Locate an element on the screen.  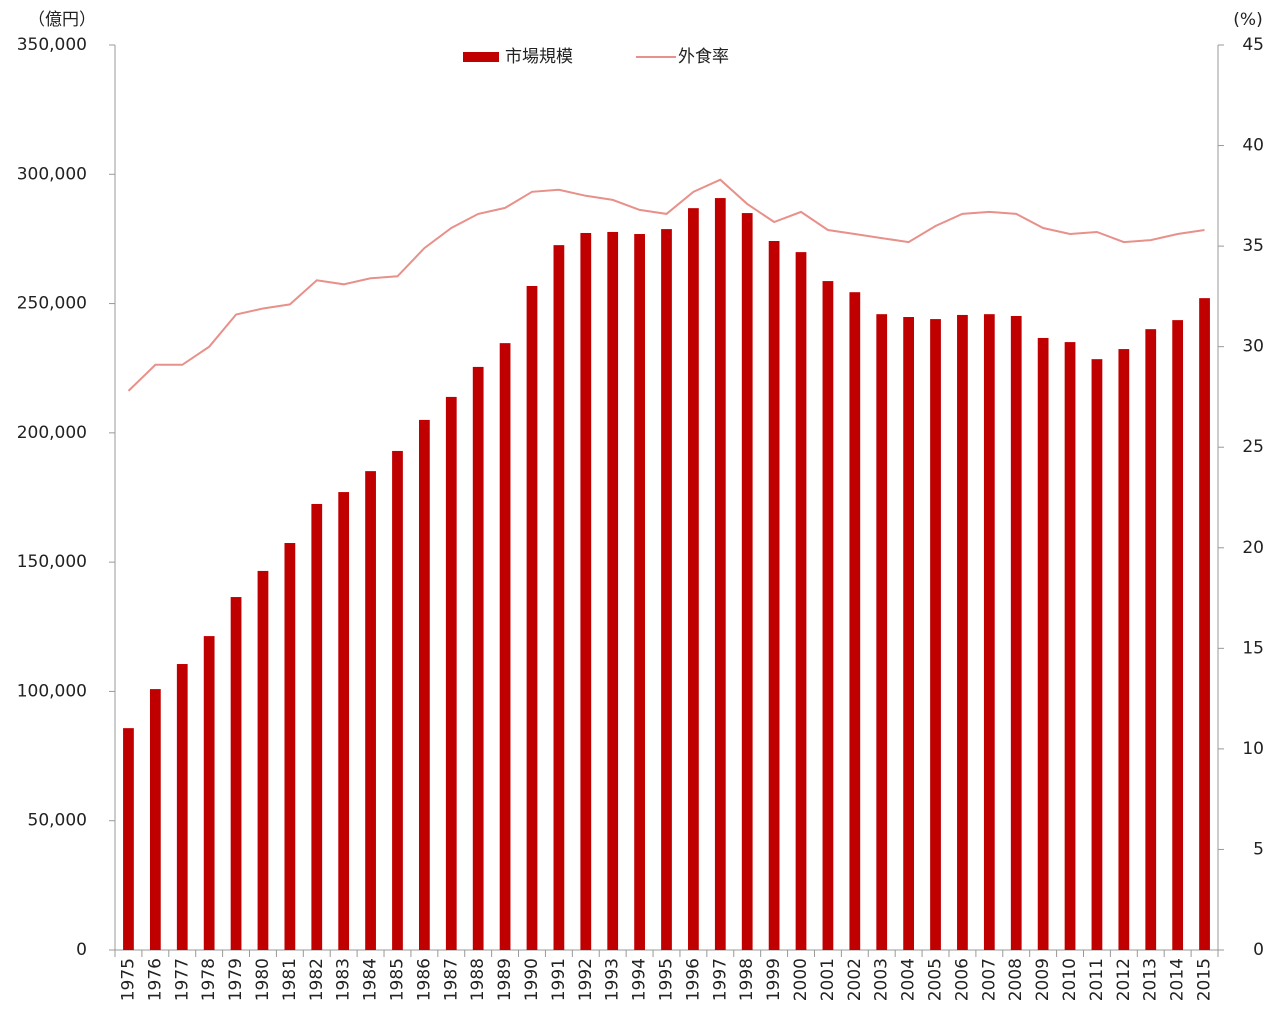
y-axis-unit: （億円） is located at coordinates (62, 20).